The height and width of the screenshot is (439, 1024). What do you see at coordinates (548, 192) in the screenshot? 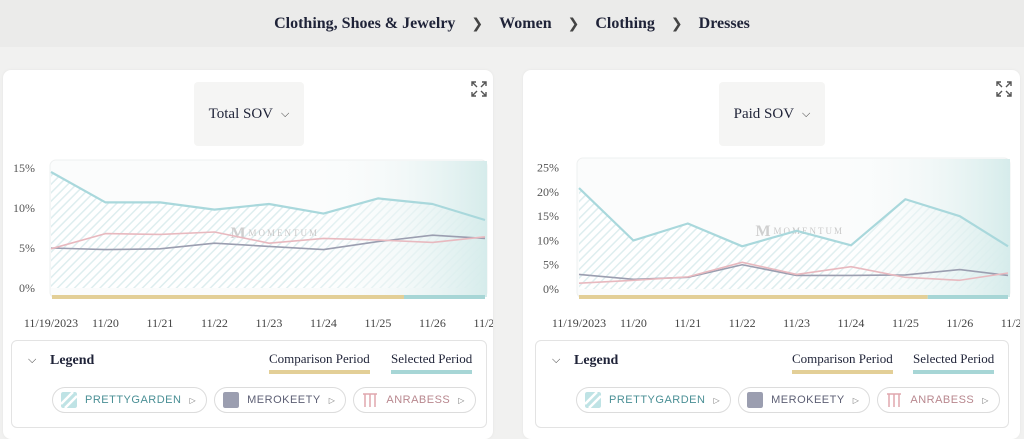
I see `y-tick-label: 20%` at bounding box center [548, 192].